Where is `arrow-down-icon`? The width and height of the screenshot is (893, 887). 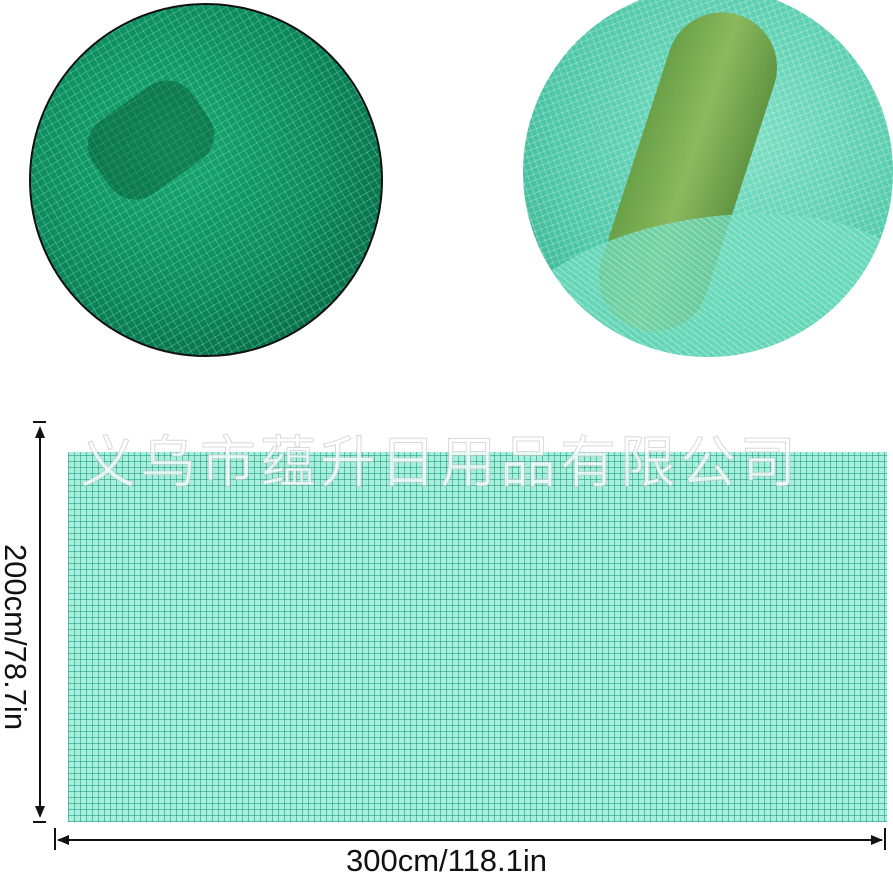 arrow-down-icon is located at coordinates (40, 812).